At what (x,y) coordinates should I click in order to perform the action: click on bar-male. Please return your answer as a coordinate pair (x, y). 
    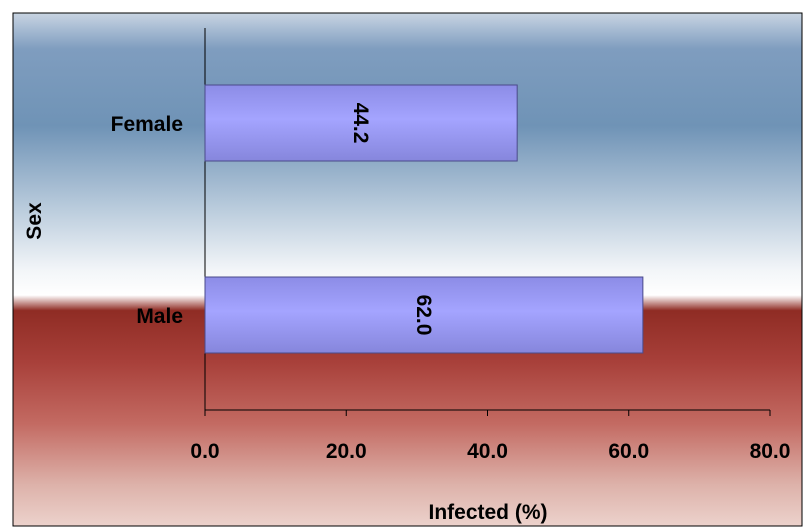
    Looking at the image, I should click on (424, 315).